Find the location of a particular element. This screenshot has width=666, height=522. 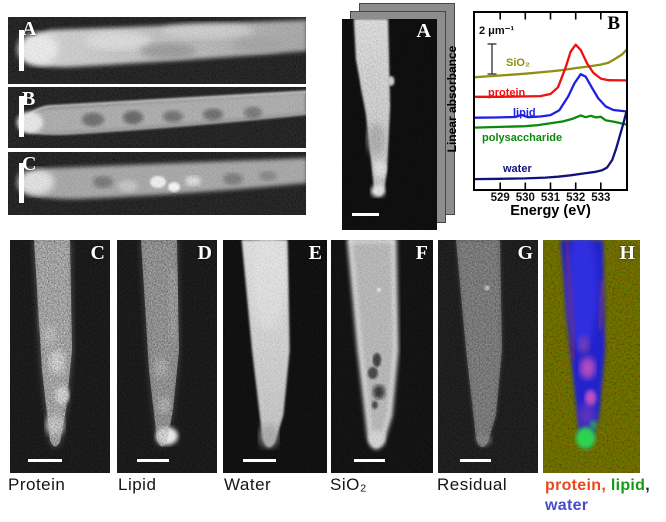

map-panel-residual: G is located at coordinates (488, 356).